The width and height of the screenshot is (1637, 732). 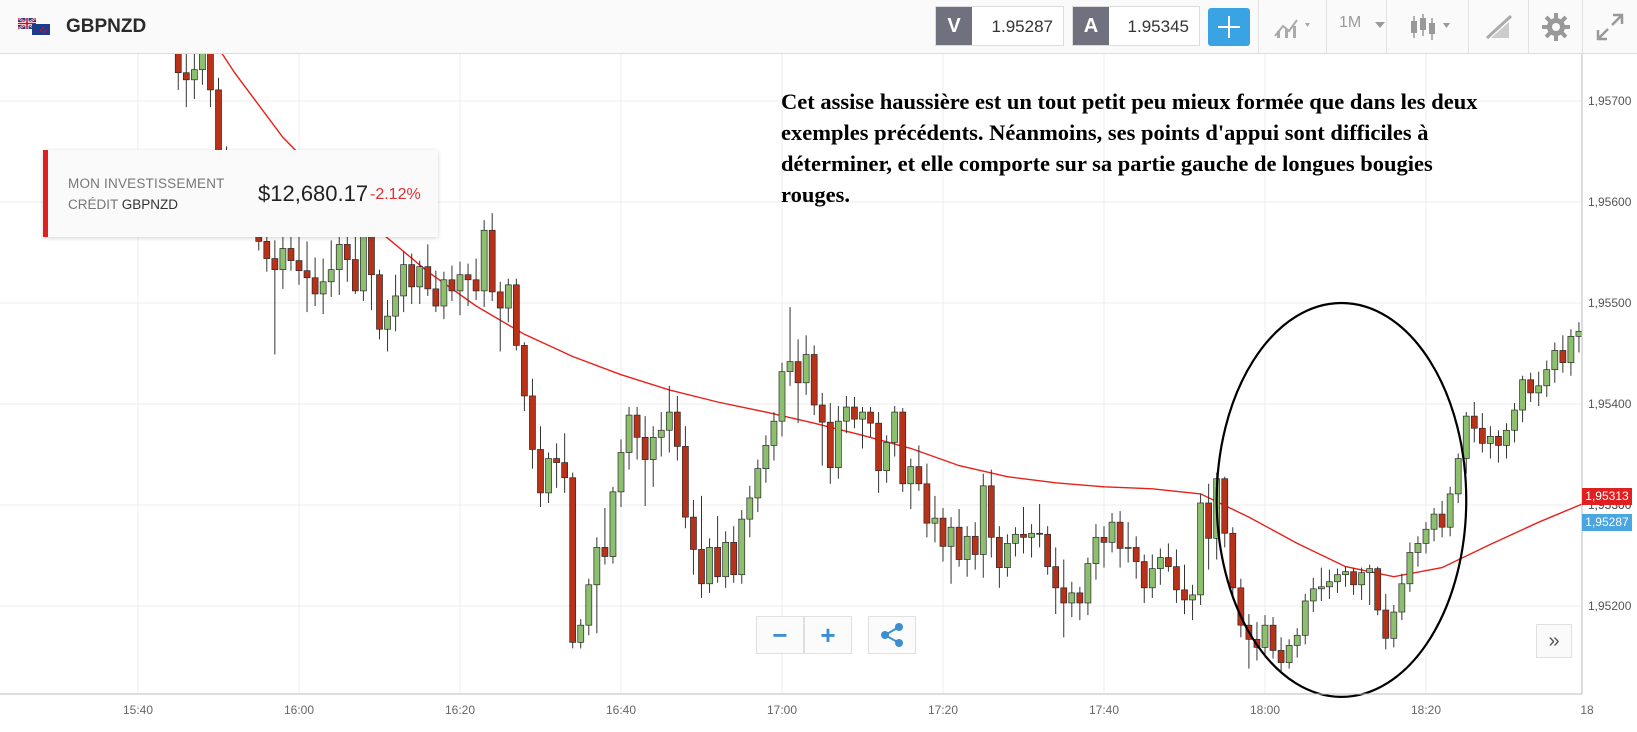 I want to click on crosshair-button, so click(x=1229, y=27).